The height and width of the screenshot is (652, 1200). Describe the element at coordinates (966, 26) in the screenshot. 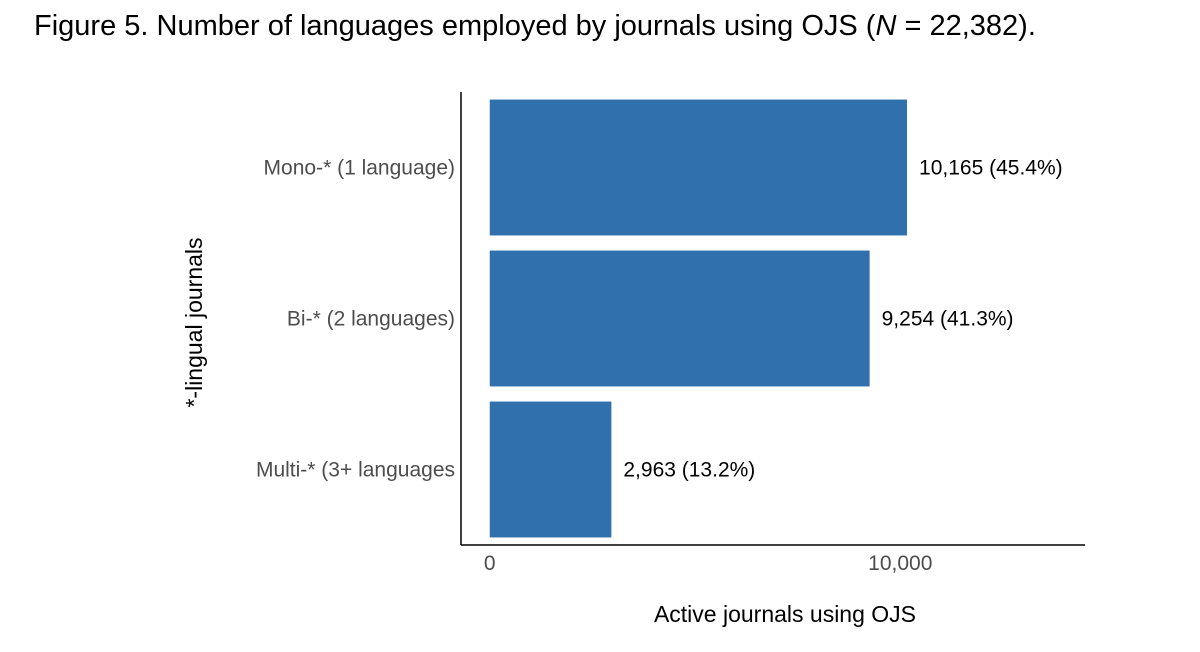

I see `figure-title-suffix: = 22,382).` at that location.